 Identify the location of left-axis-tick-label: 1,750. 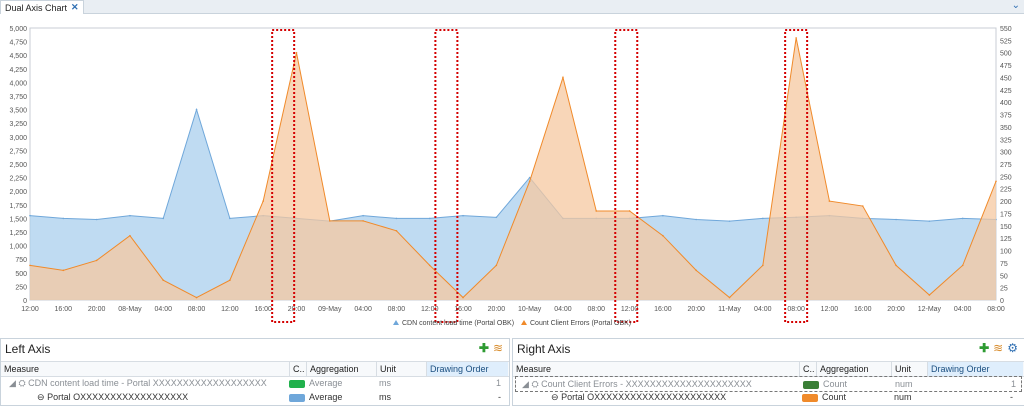
(18, 206).